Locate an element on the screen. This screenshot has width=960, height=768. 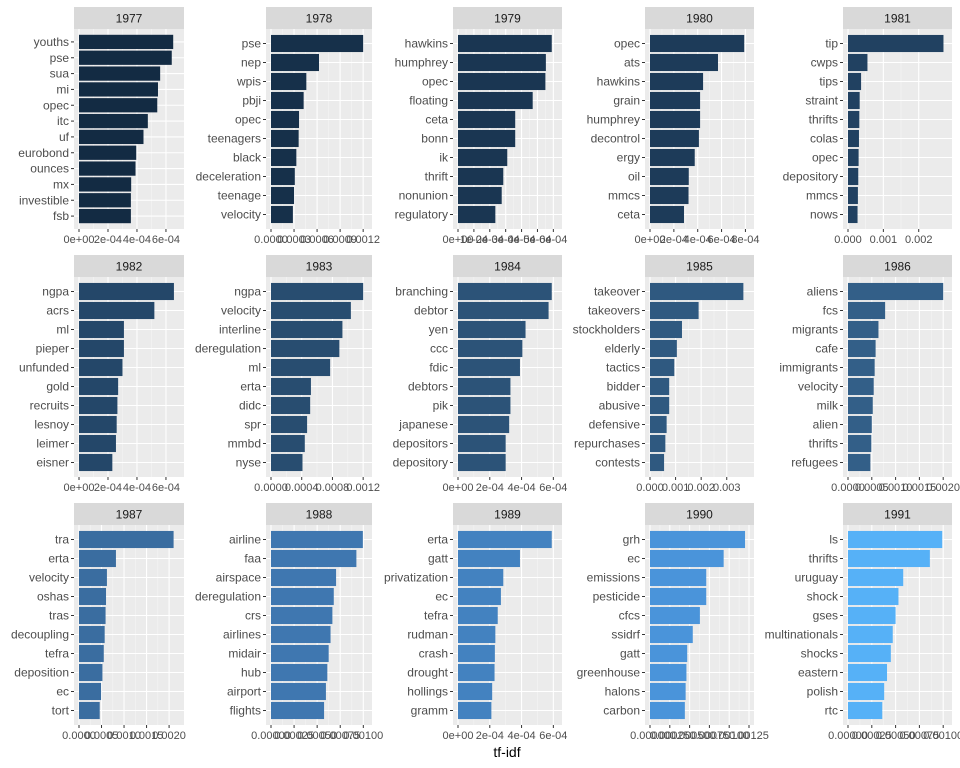
category-label: pik is located at coordinates (441, 406).